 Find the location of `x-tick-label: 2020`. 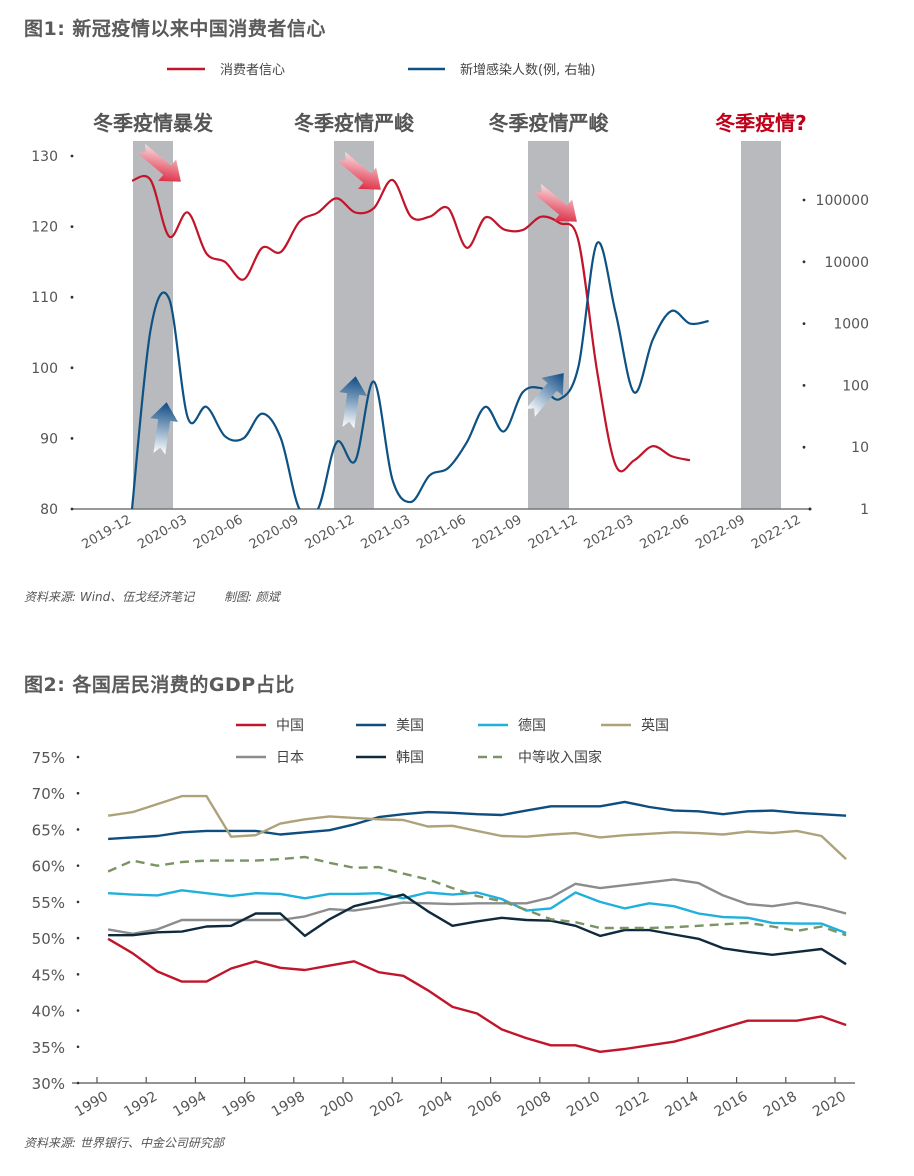

x-tick-label: 2020 is located at coordinates (829, 1105).